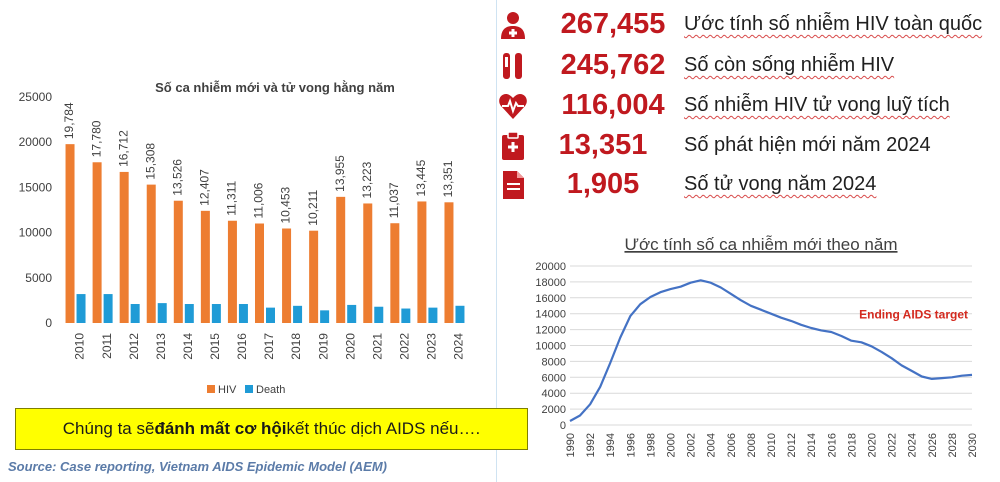  I want to click on stat-row-total: 267,455 Ước tính số nhiễm HIV toàn quốc, so click(748, 26).